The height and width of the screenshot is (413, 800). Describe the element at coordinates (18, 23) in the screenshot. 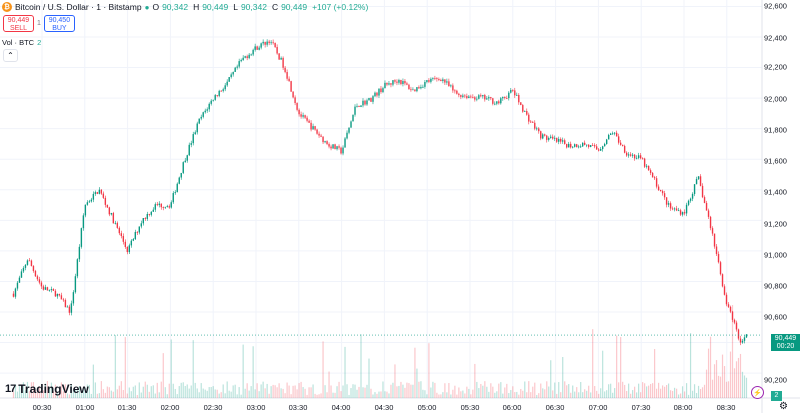

I see `sell-button: 90,449 SELL` at that location.